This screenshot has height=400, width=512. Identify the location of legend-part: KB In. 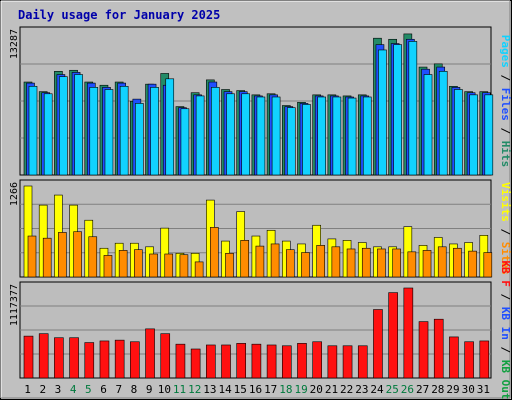
(505, 323).